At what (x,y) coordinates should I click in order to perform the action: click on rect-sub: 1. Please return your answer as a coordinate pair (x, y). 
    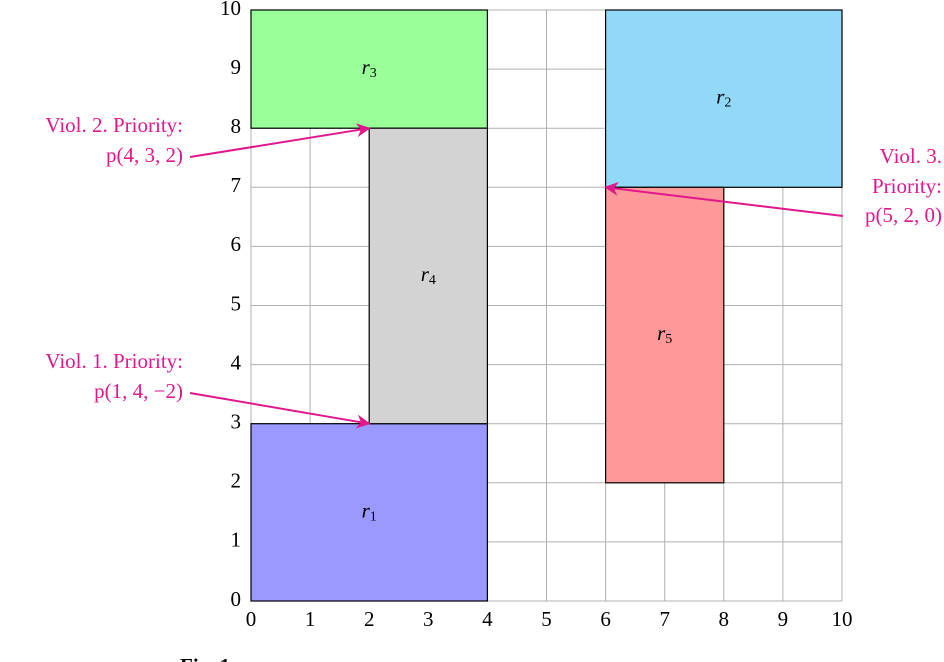
    Looking at the image, I should click on (373, 517).